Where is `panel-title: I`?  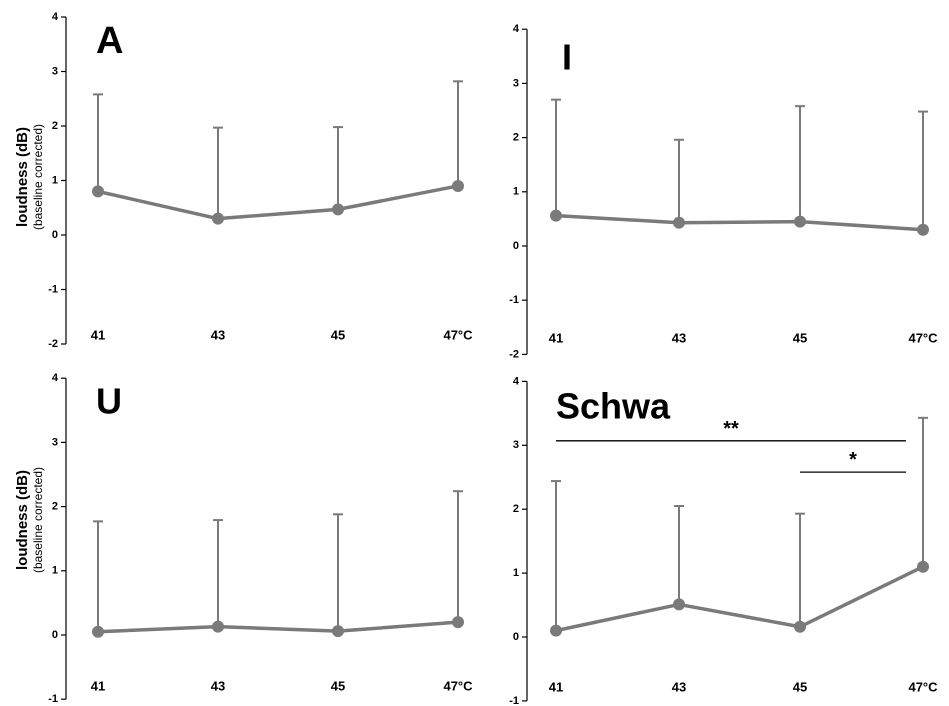
panel-title: I is located at coordinates (567, 57).